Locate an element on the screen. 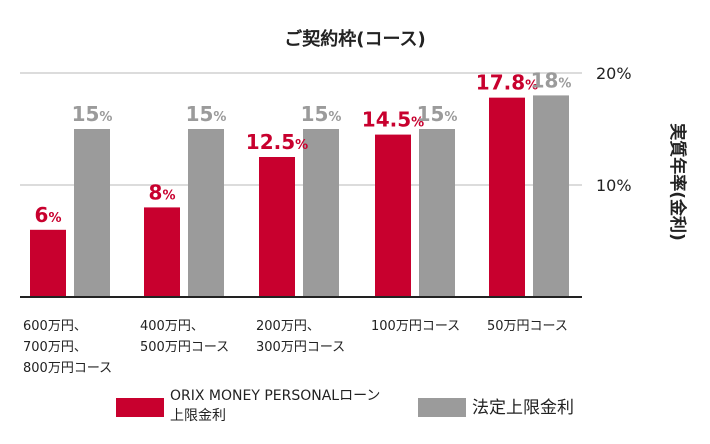 The image size is (710, 444). legend-swatch-red is located at coordinates (140, 407).